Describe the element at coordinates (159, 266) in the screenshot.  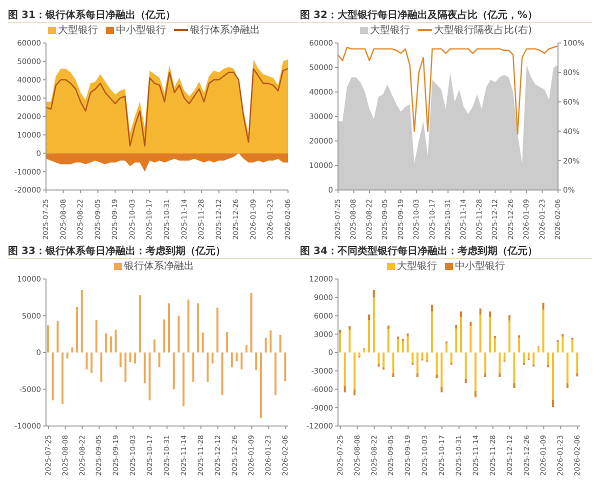
I see `legend-label: 银行体系净融出` at that location.